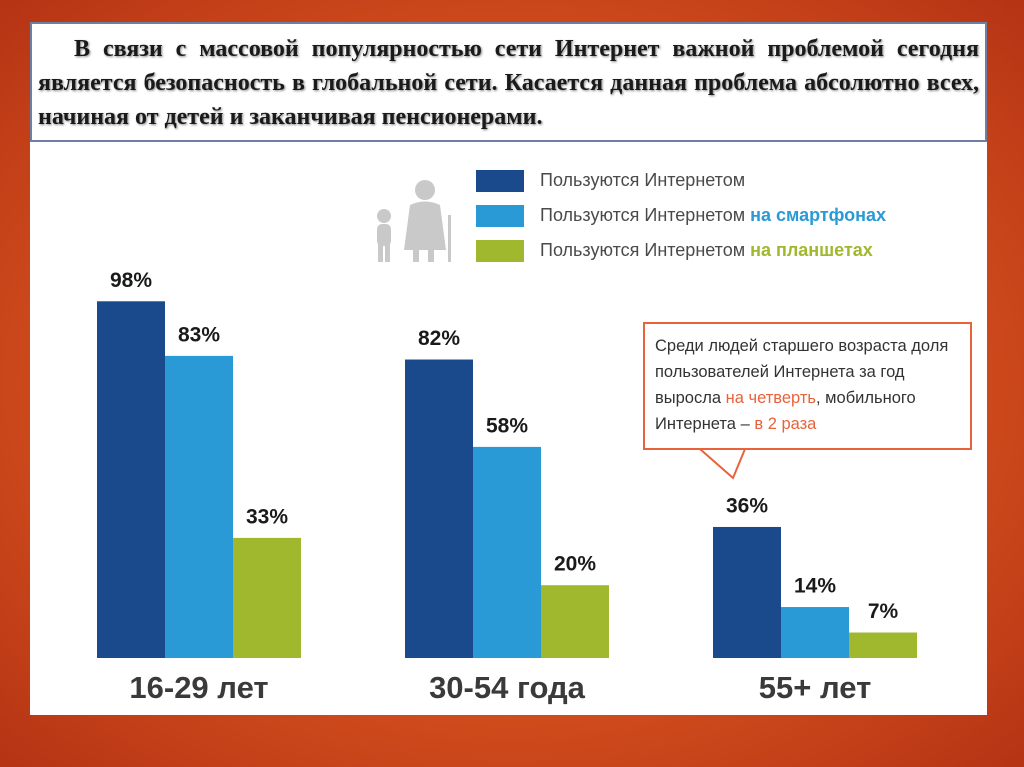  Describe the element at coordinates (815, 687) in the screenshot. I see `category-label: 55+ лет` at that location.